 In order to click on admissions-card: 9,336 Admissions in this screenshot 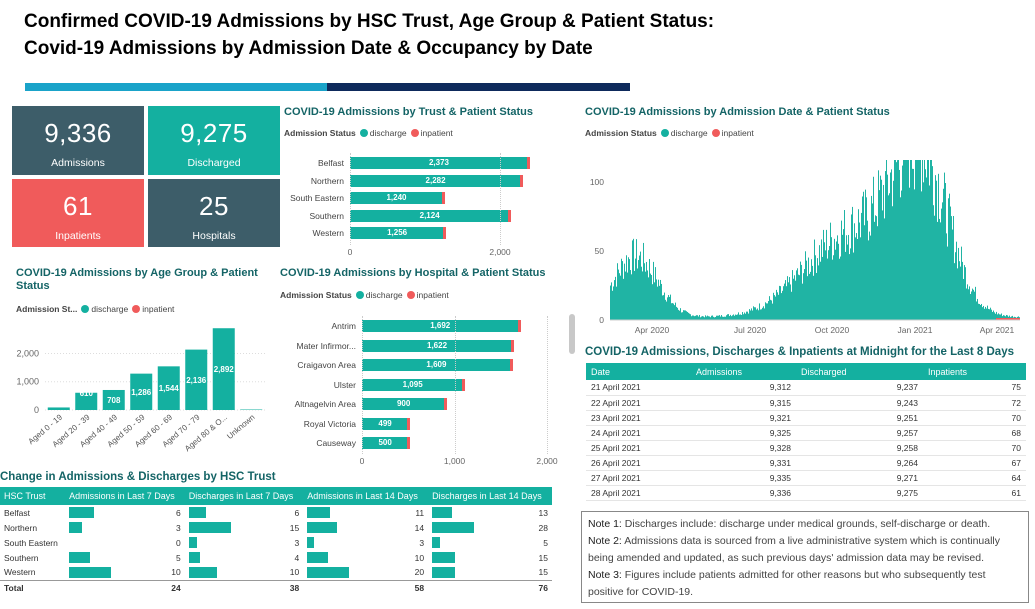, I will do `click(78, 140)`.